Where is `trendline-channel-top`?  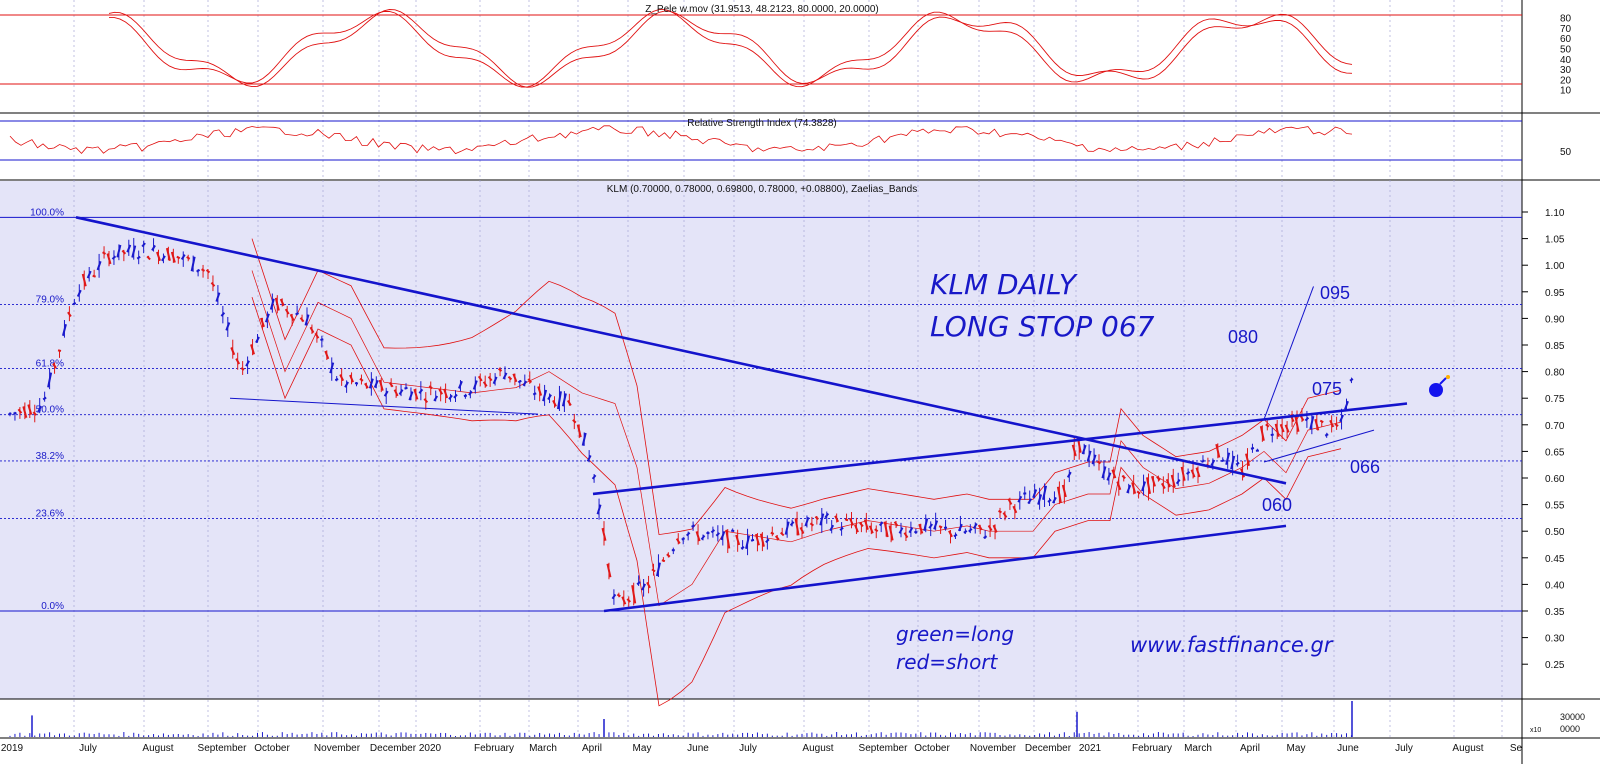
trendline-channel-top is located at coordinates (1000, 449).